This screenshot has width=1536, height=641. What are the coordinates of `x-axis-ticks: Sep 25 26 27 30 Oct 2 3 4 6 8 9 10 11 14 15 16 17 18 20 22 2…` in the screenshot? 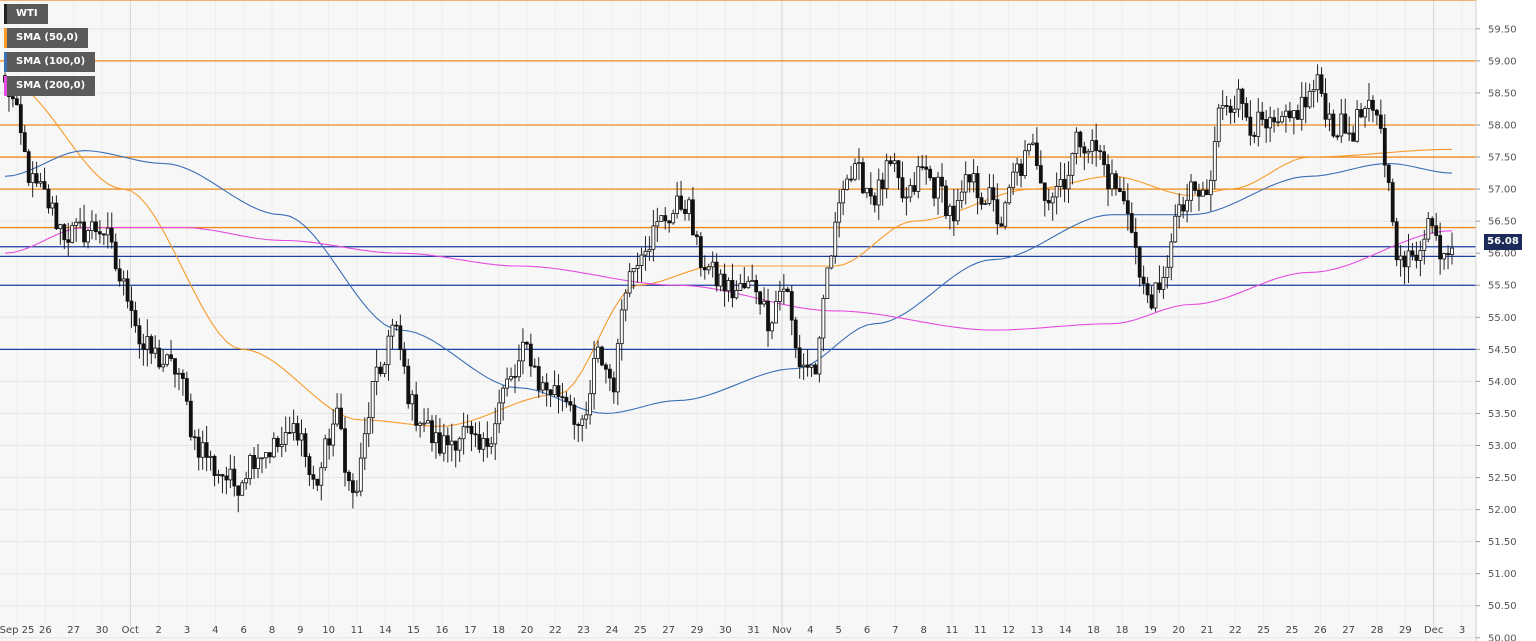 It's located at (732, 630).